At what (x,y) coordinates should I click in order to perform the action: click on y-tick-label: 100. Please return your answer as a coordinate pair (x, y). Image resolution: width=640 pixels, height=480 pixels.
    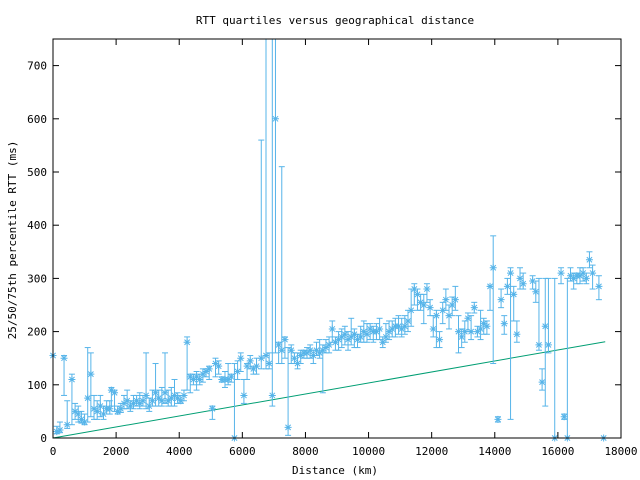
    Looking at the image, I should click on (37, 385).